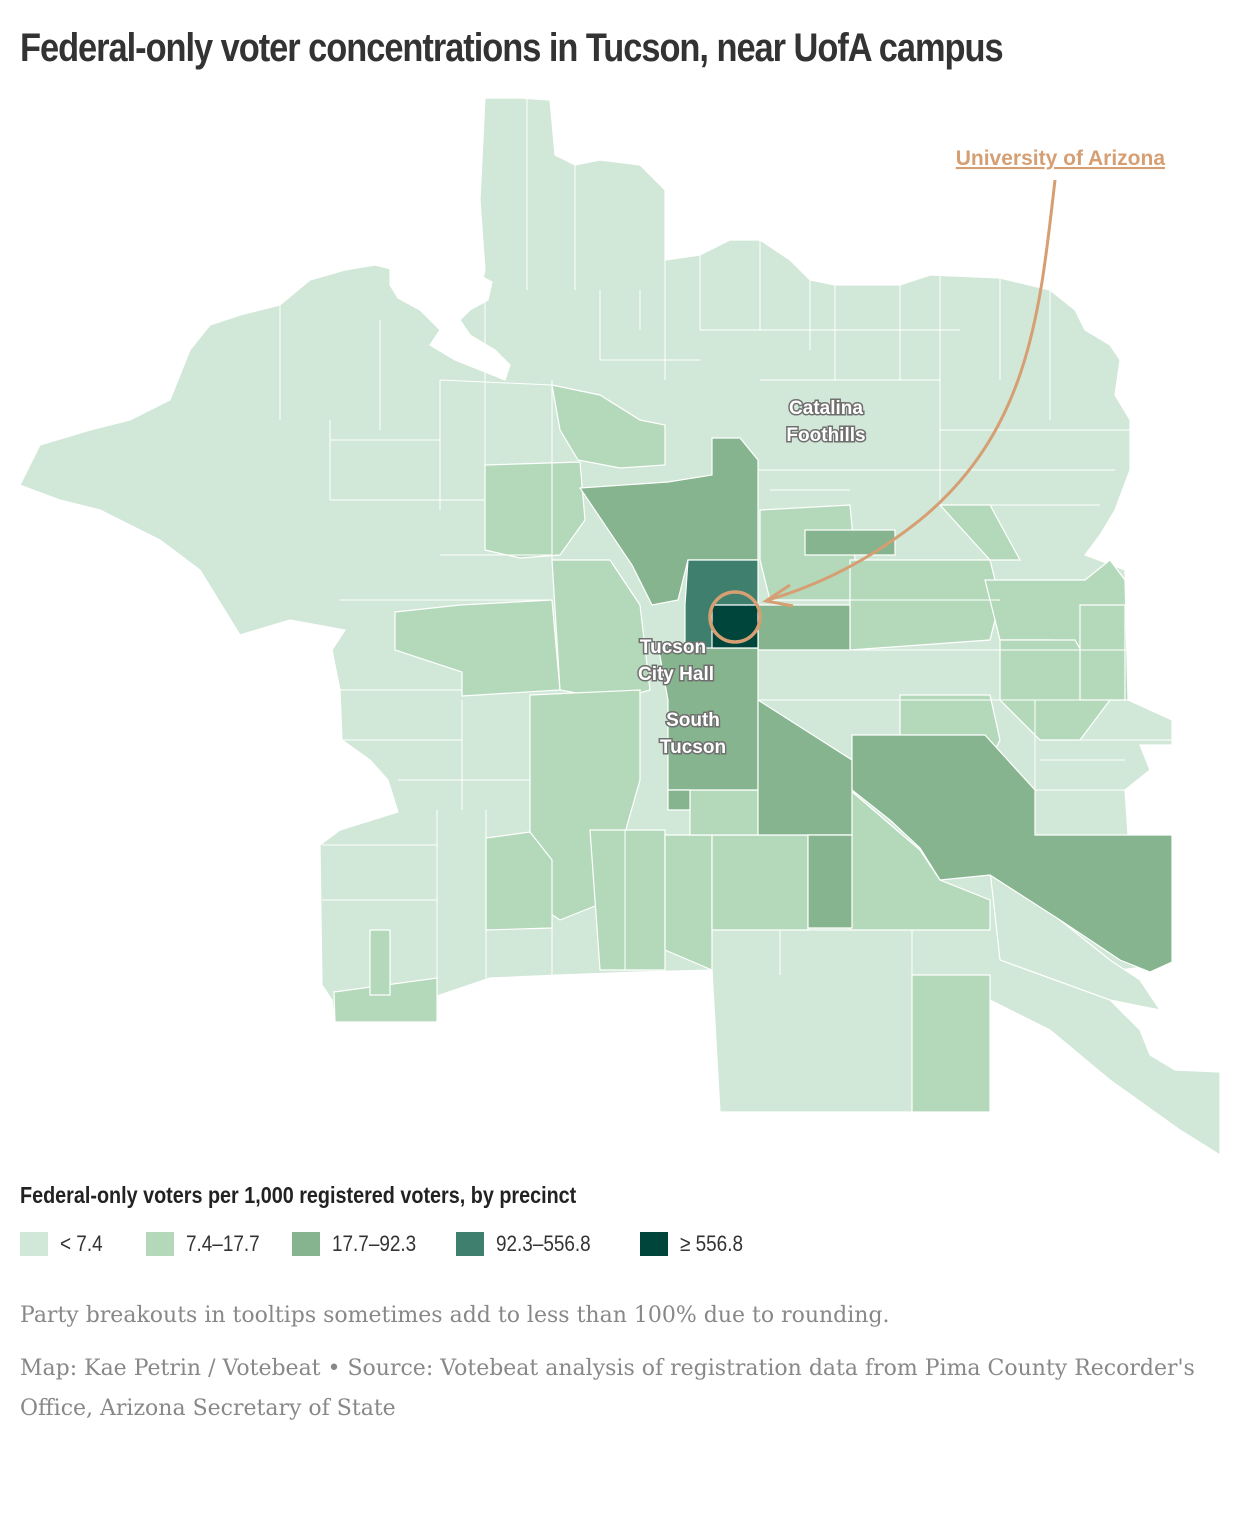 The width and height of the screenshot is (1240, 1514). I want to click on label-south-tucson: Tucson, so click(693, 747).